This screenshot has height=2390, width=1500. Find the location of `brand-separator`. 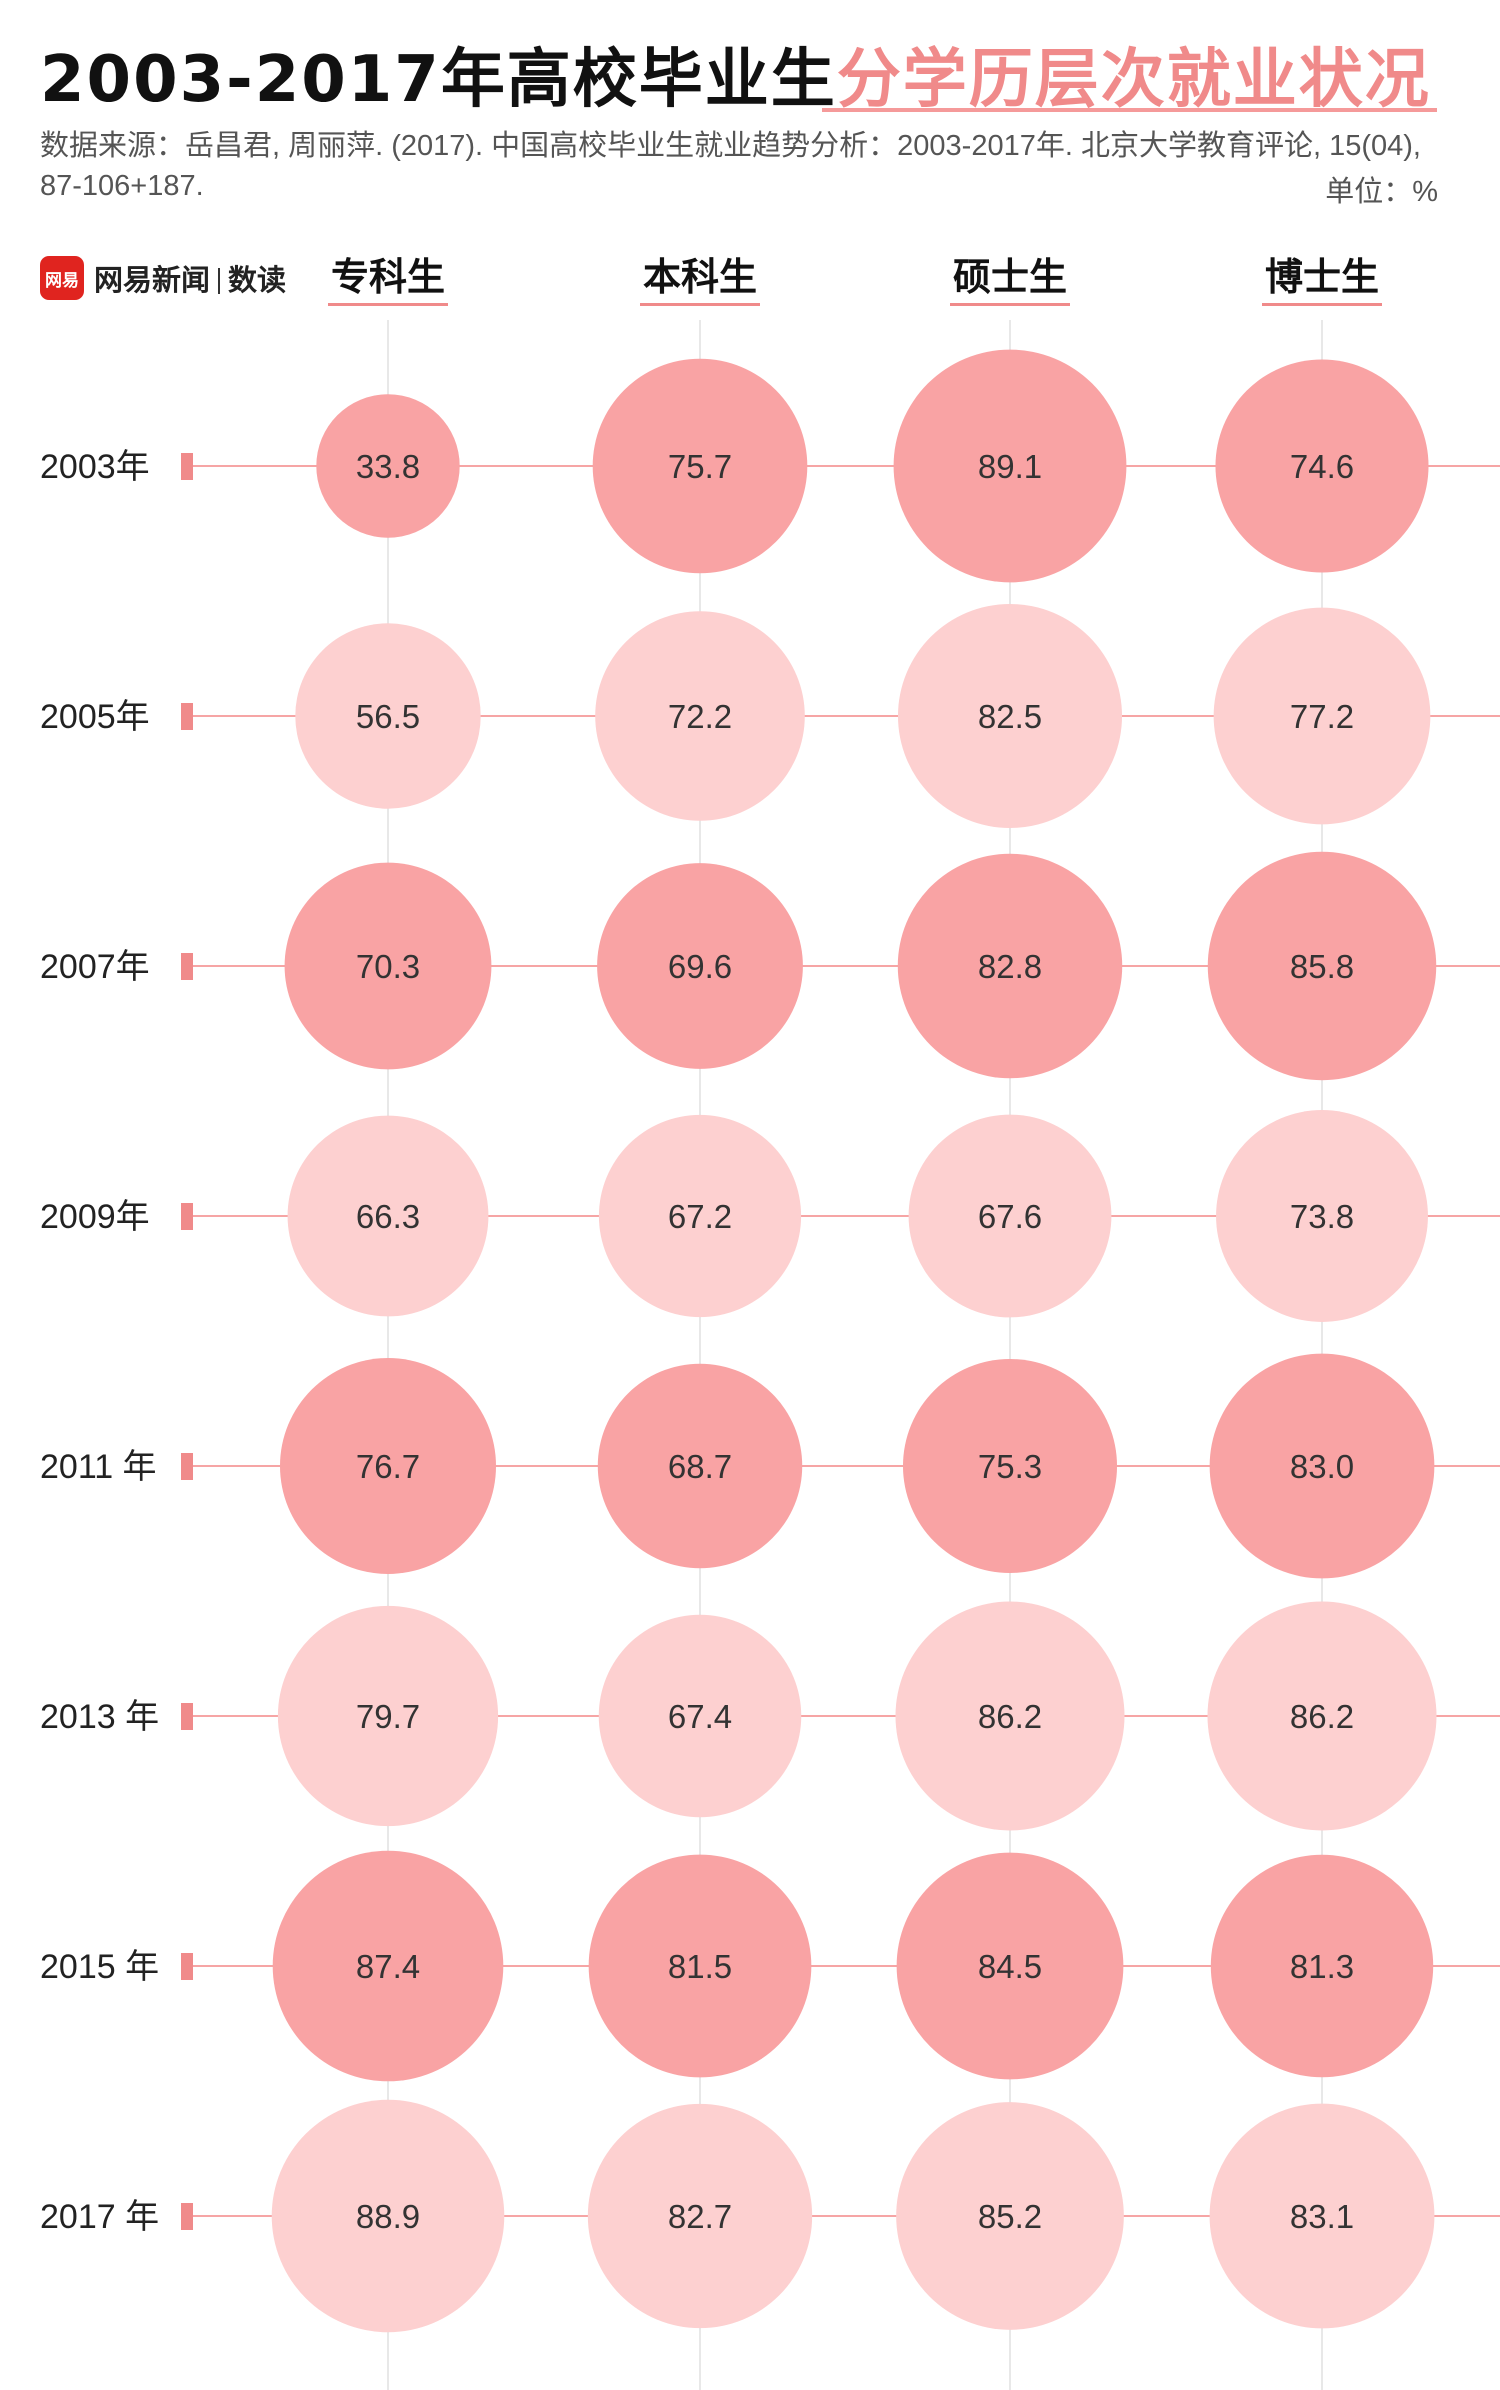

brand-separator is located at coordinates (219, 281).